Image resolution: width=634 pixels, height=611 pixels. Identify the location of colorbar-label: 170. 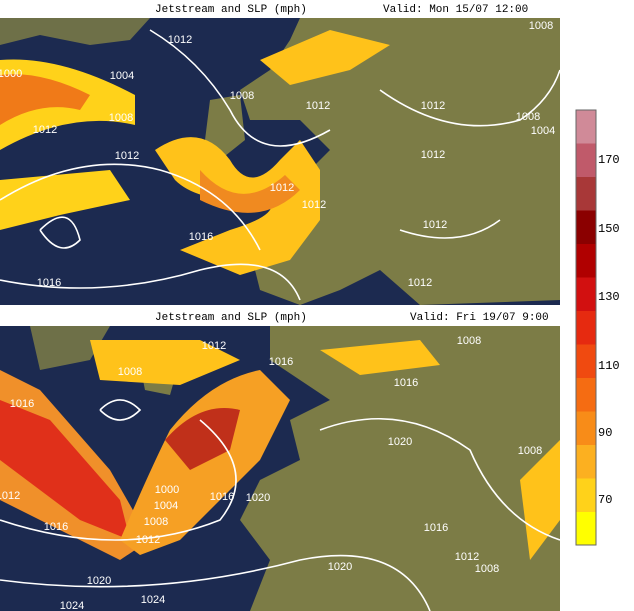
(609, 160).